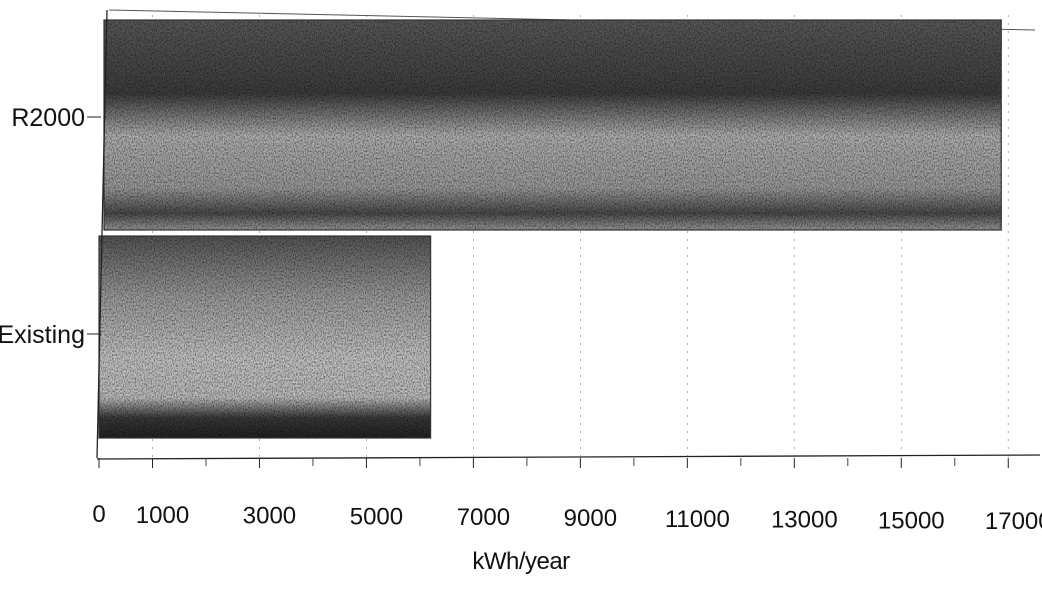  What do you see at coordinates (98, 514) in the screenshot?
I see `x-tick-label-0: 0` at bounding box center [98, 514].